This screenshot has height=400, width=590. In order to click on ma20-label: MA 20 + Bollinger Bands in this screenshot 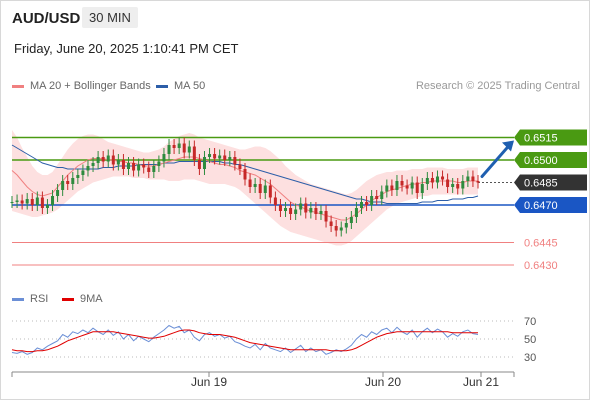, I will do `click(90, 86)`.